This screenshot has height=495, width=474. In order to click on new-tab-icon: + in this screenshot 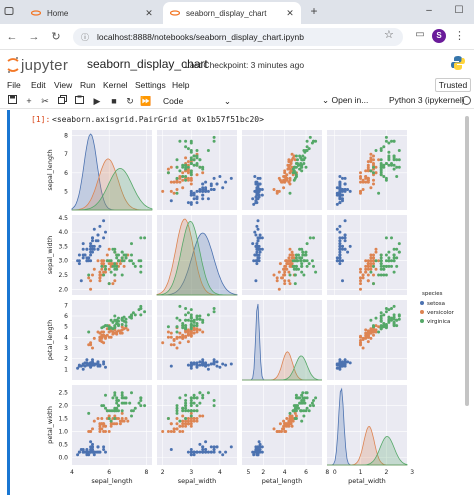, I will do `click(314, 11)`.